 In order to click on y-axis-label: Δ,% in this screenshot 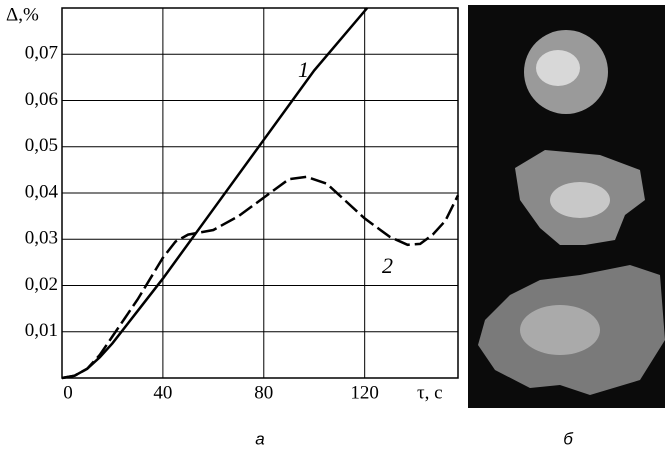, I will do `click(22, 14)`.